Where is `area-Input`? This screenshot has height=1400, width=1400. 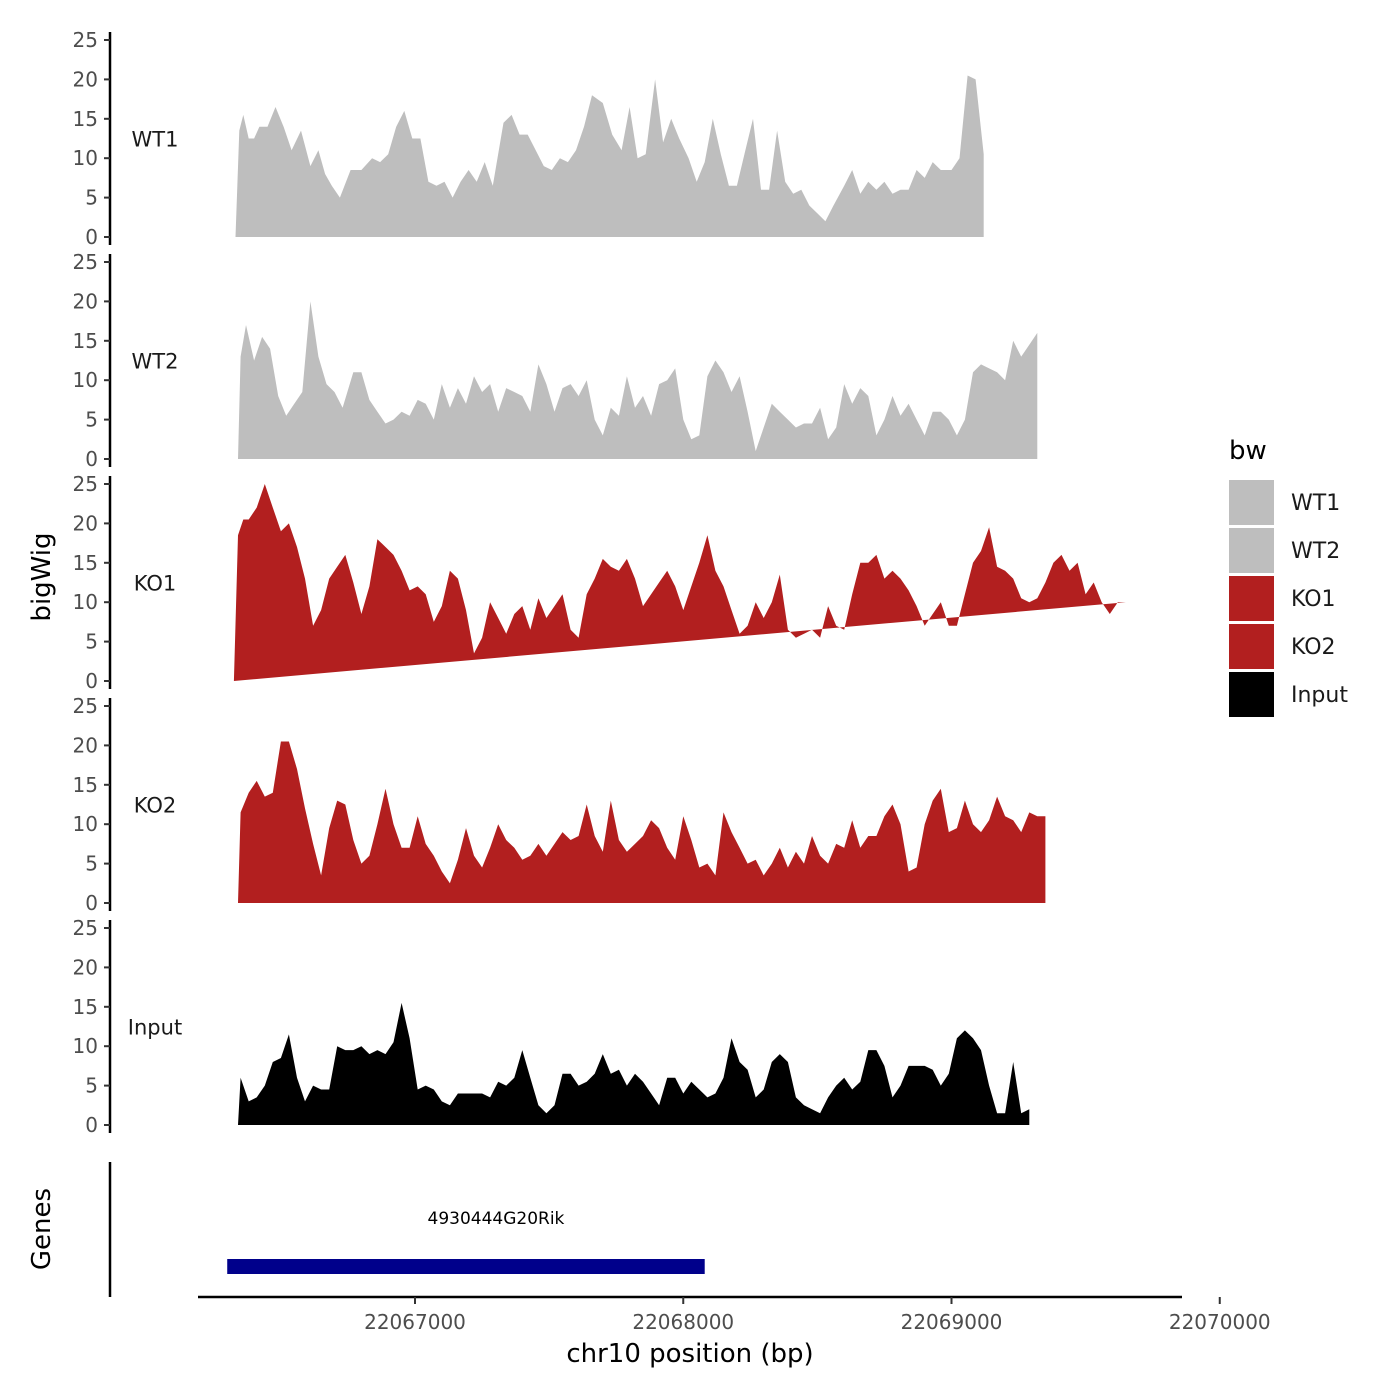
area-Input is located at coordinates (634, 1063).